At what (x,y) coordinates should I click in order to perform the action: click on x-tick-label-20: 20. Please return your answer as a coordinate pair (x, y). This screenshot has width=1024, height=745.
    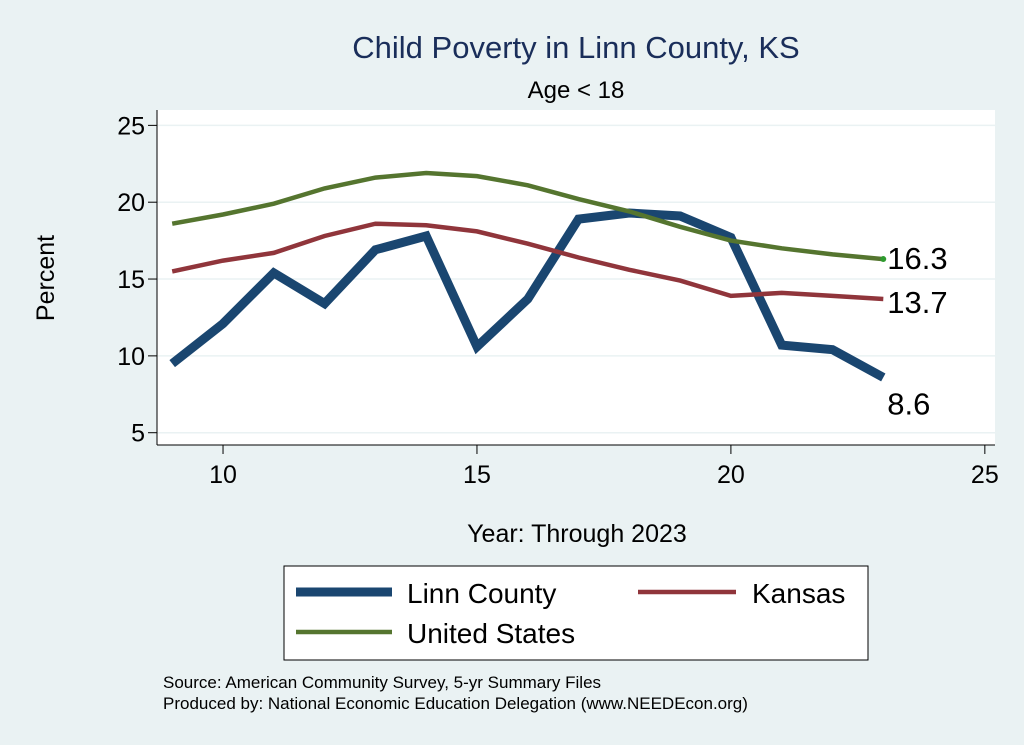
    Looking at the image, I should click on (731, 475).